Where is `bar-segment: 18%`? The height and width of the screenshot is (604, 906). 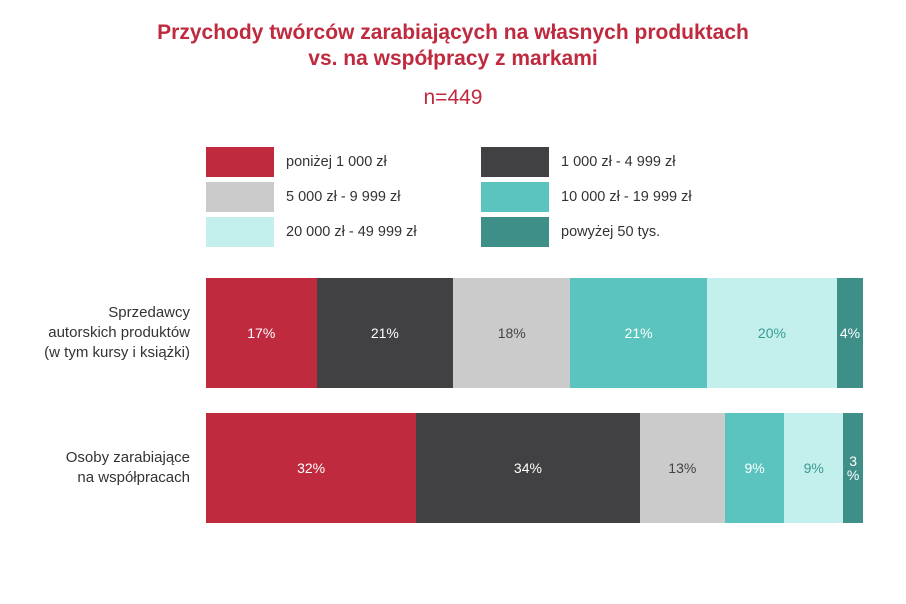
bar-segment: 18% is located at coordinates (512, 333).